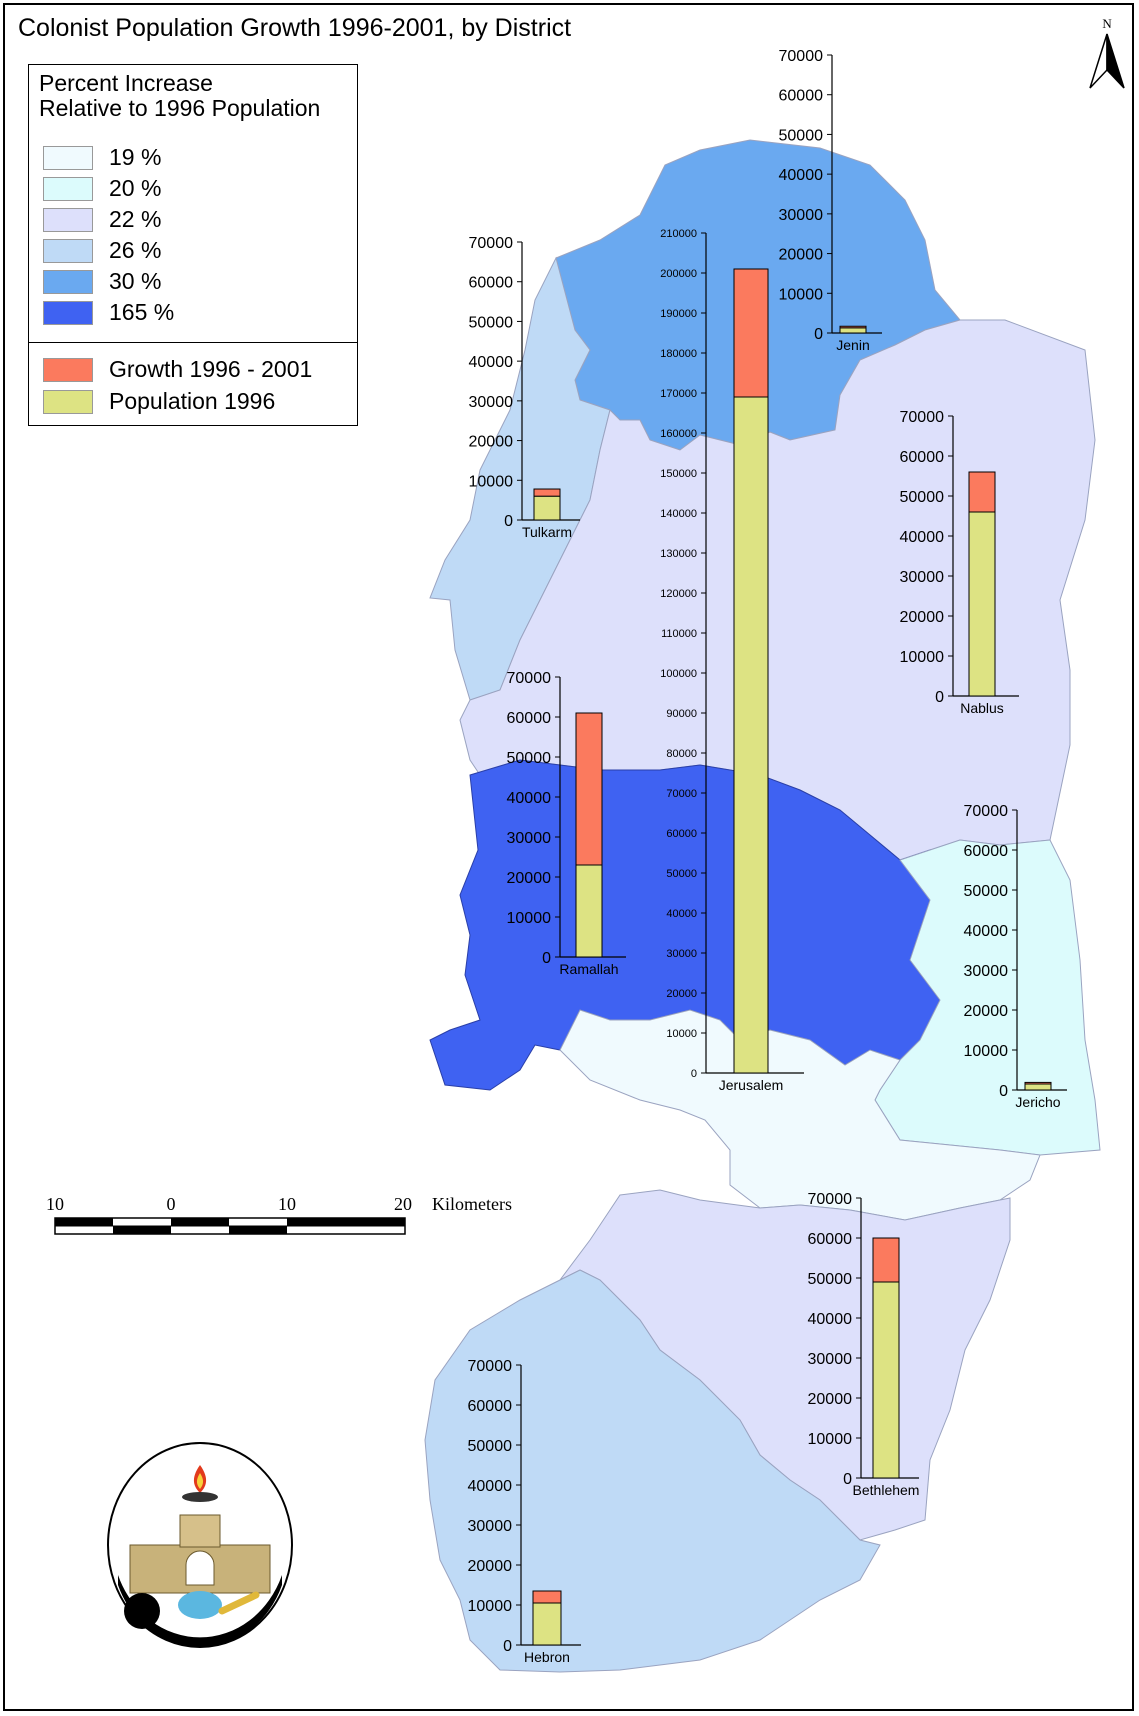 This screenshot has width=1139, height=1716. I want to click on tick-label: 190000, so click(678, 314).